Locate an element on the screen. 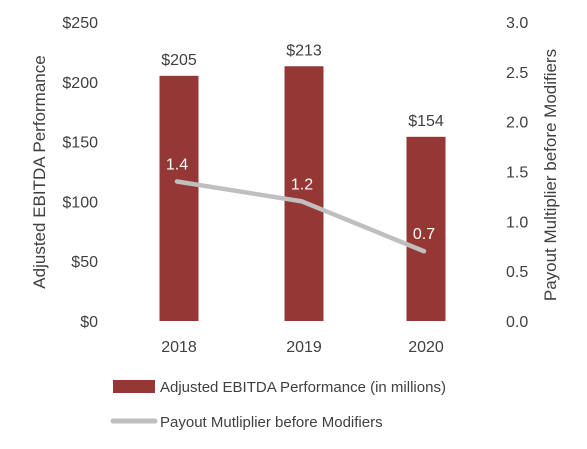 This screenshot has width=587, height=449. payout-multiplier-line is located at coordinates (300, 216).